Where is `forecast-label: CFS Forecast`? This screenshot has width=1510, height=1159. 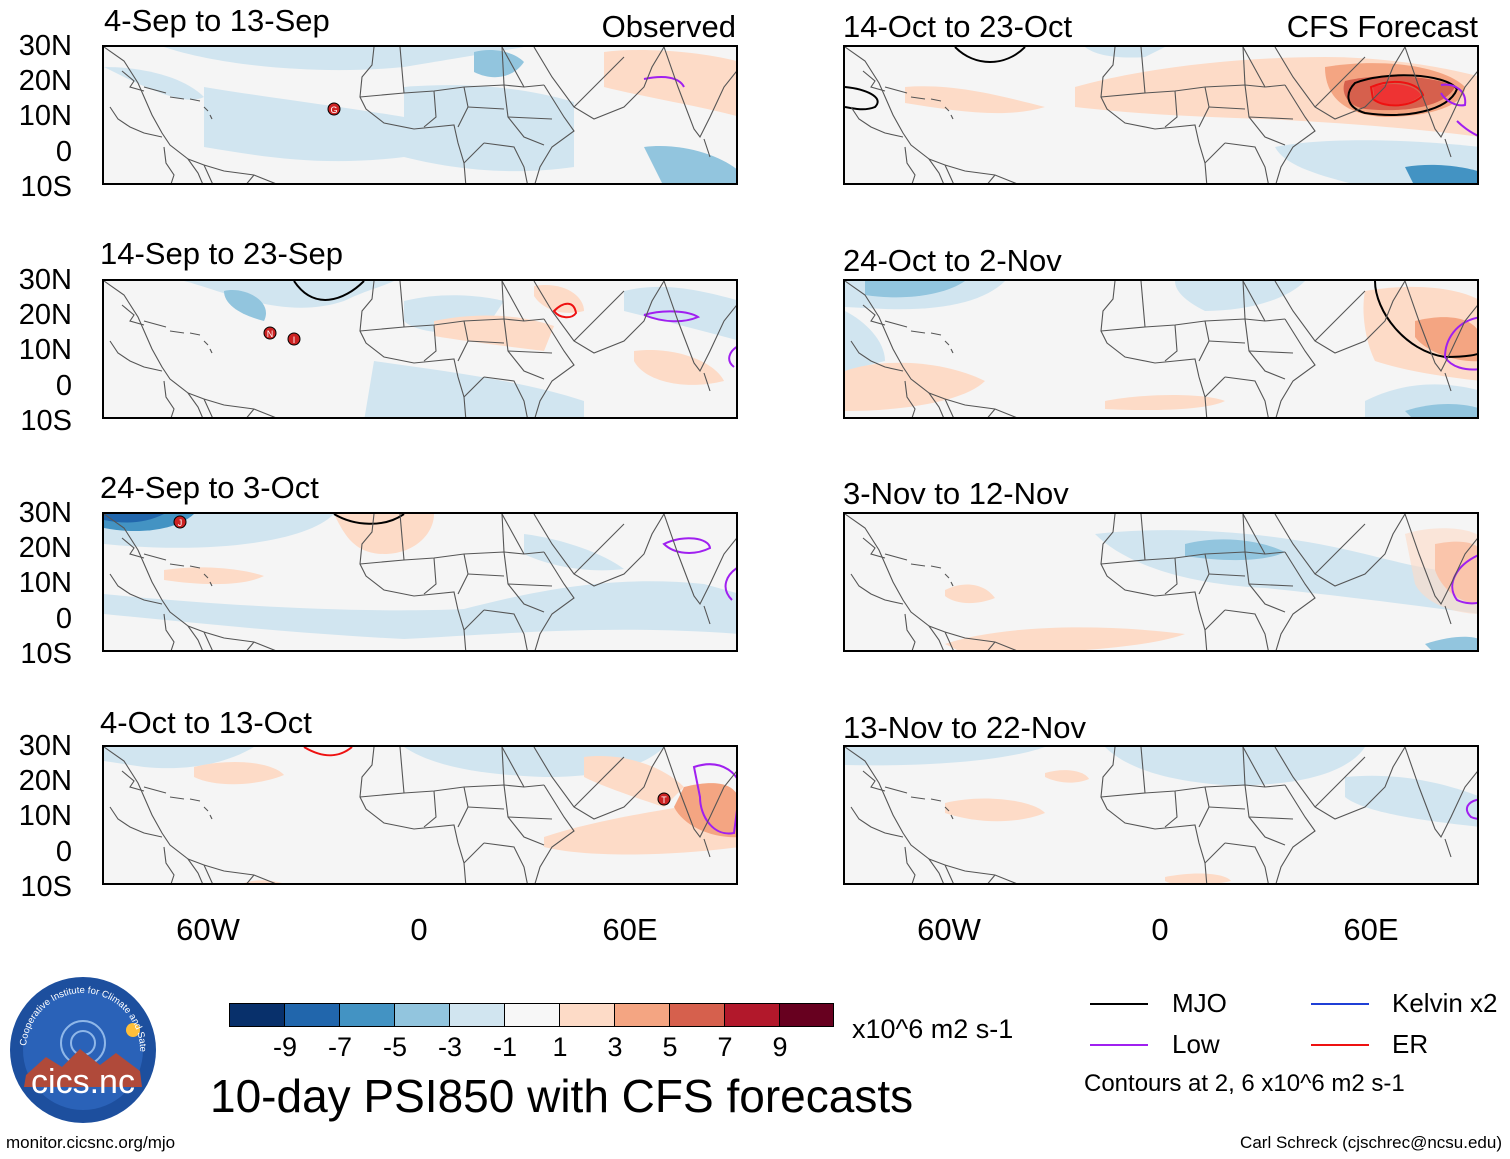 forecast-label: CFS Forecast is located at coordinates (1382, 26).